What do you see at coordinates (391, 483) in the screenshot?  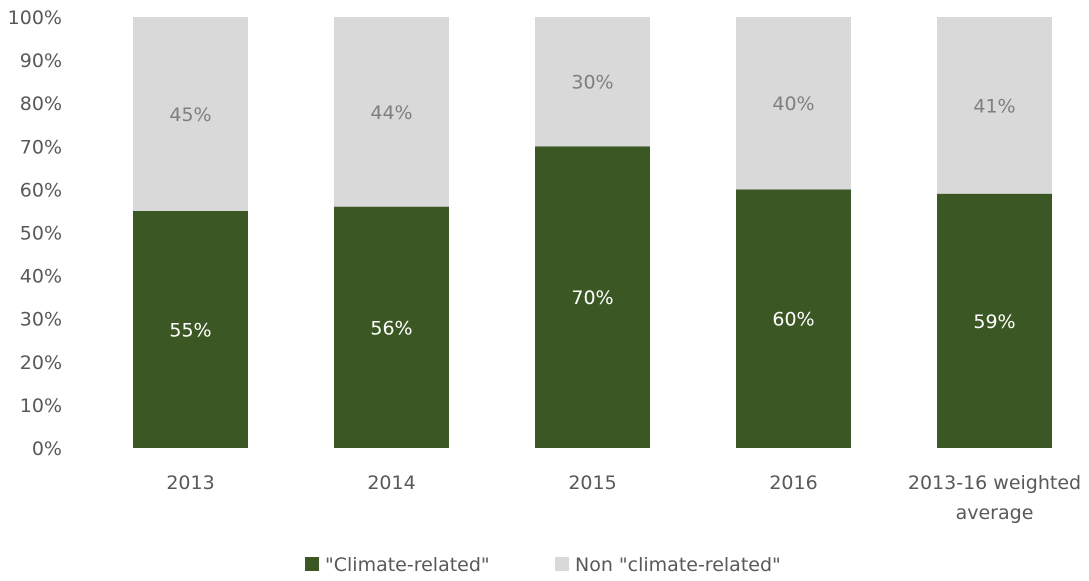 I see `x-category-label: 2014` at bounding box center [391, 483].